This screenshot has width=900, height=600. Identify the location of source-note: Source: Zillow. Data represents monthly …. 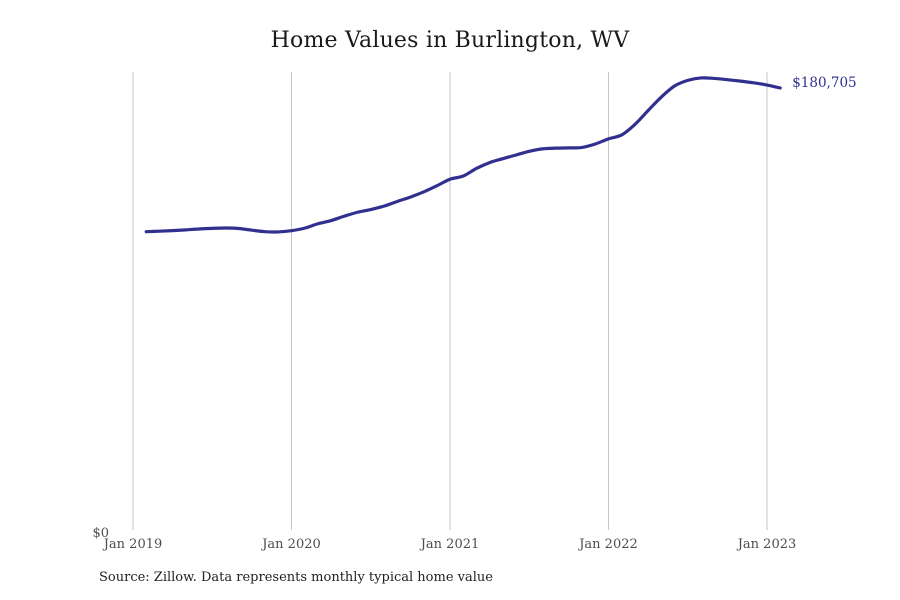
(296, 577).